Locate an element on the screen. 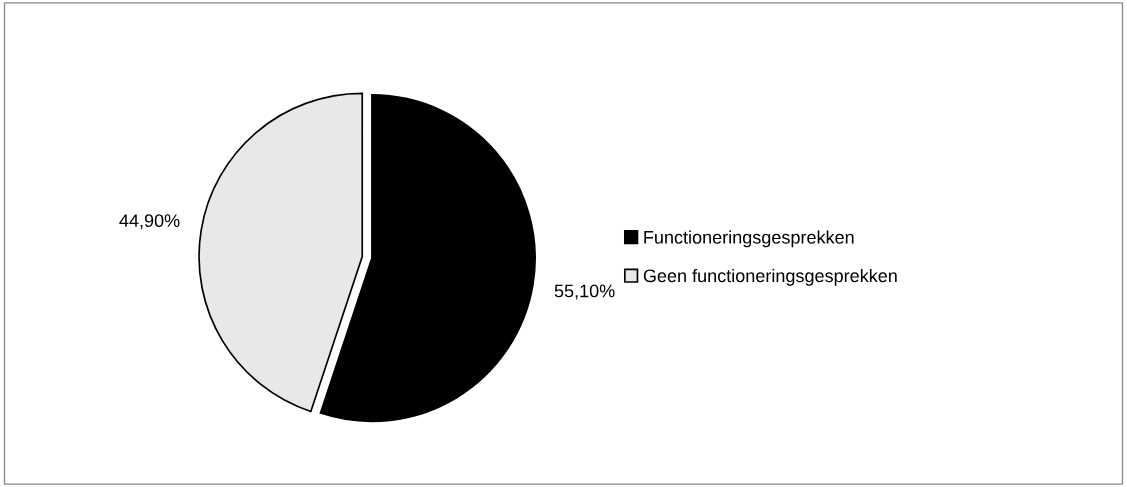 This screenshot has width=1127, height=487. data-label: 44,90% is located at coordinates (149, 222).